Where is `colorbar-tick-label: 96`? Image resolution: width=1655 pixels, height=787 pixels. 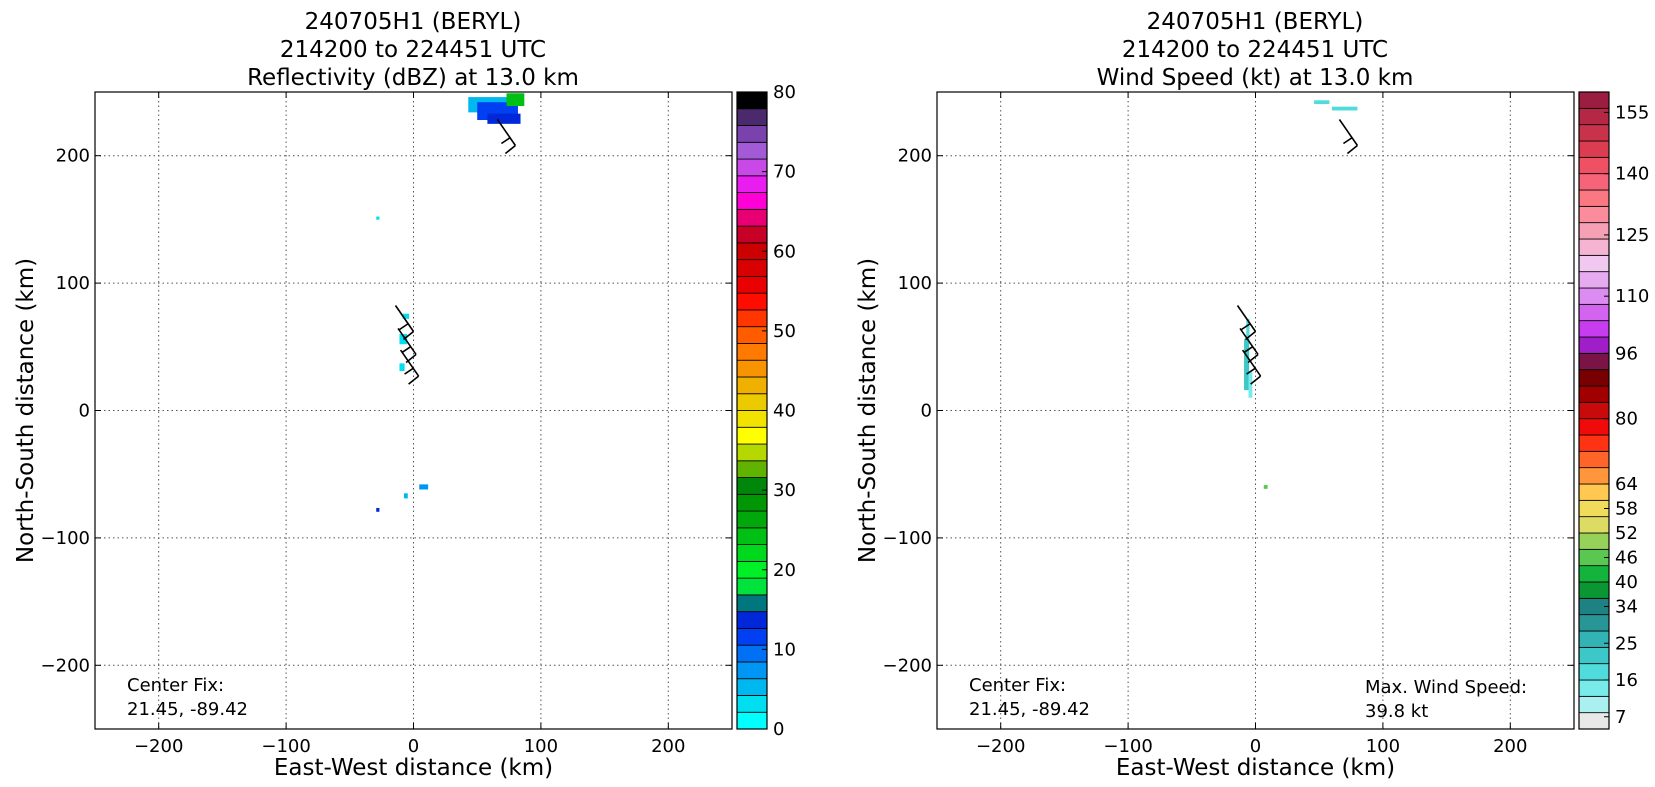
colorbar-tick-label: 96 is located at coordinates (1626, 353).